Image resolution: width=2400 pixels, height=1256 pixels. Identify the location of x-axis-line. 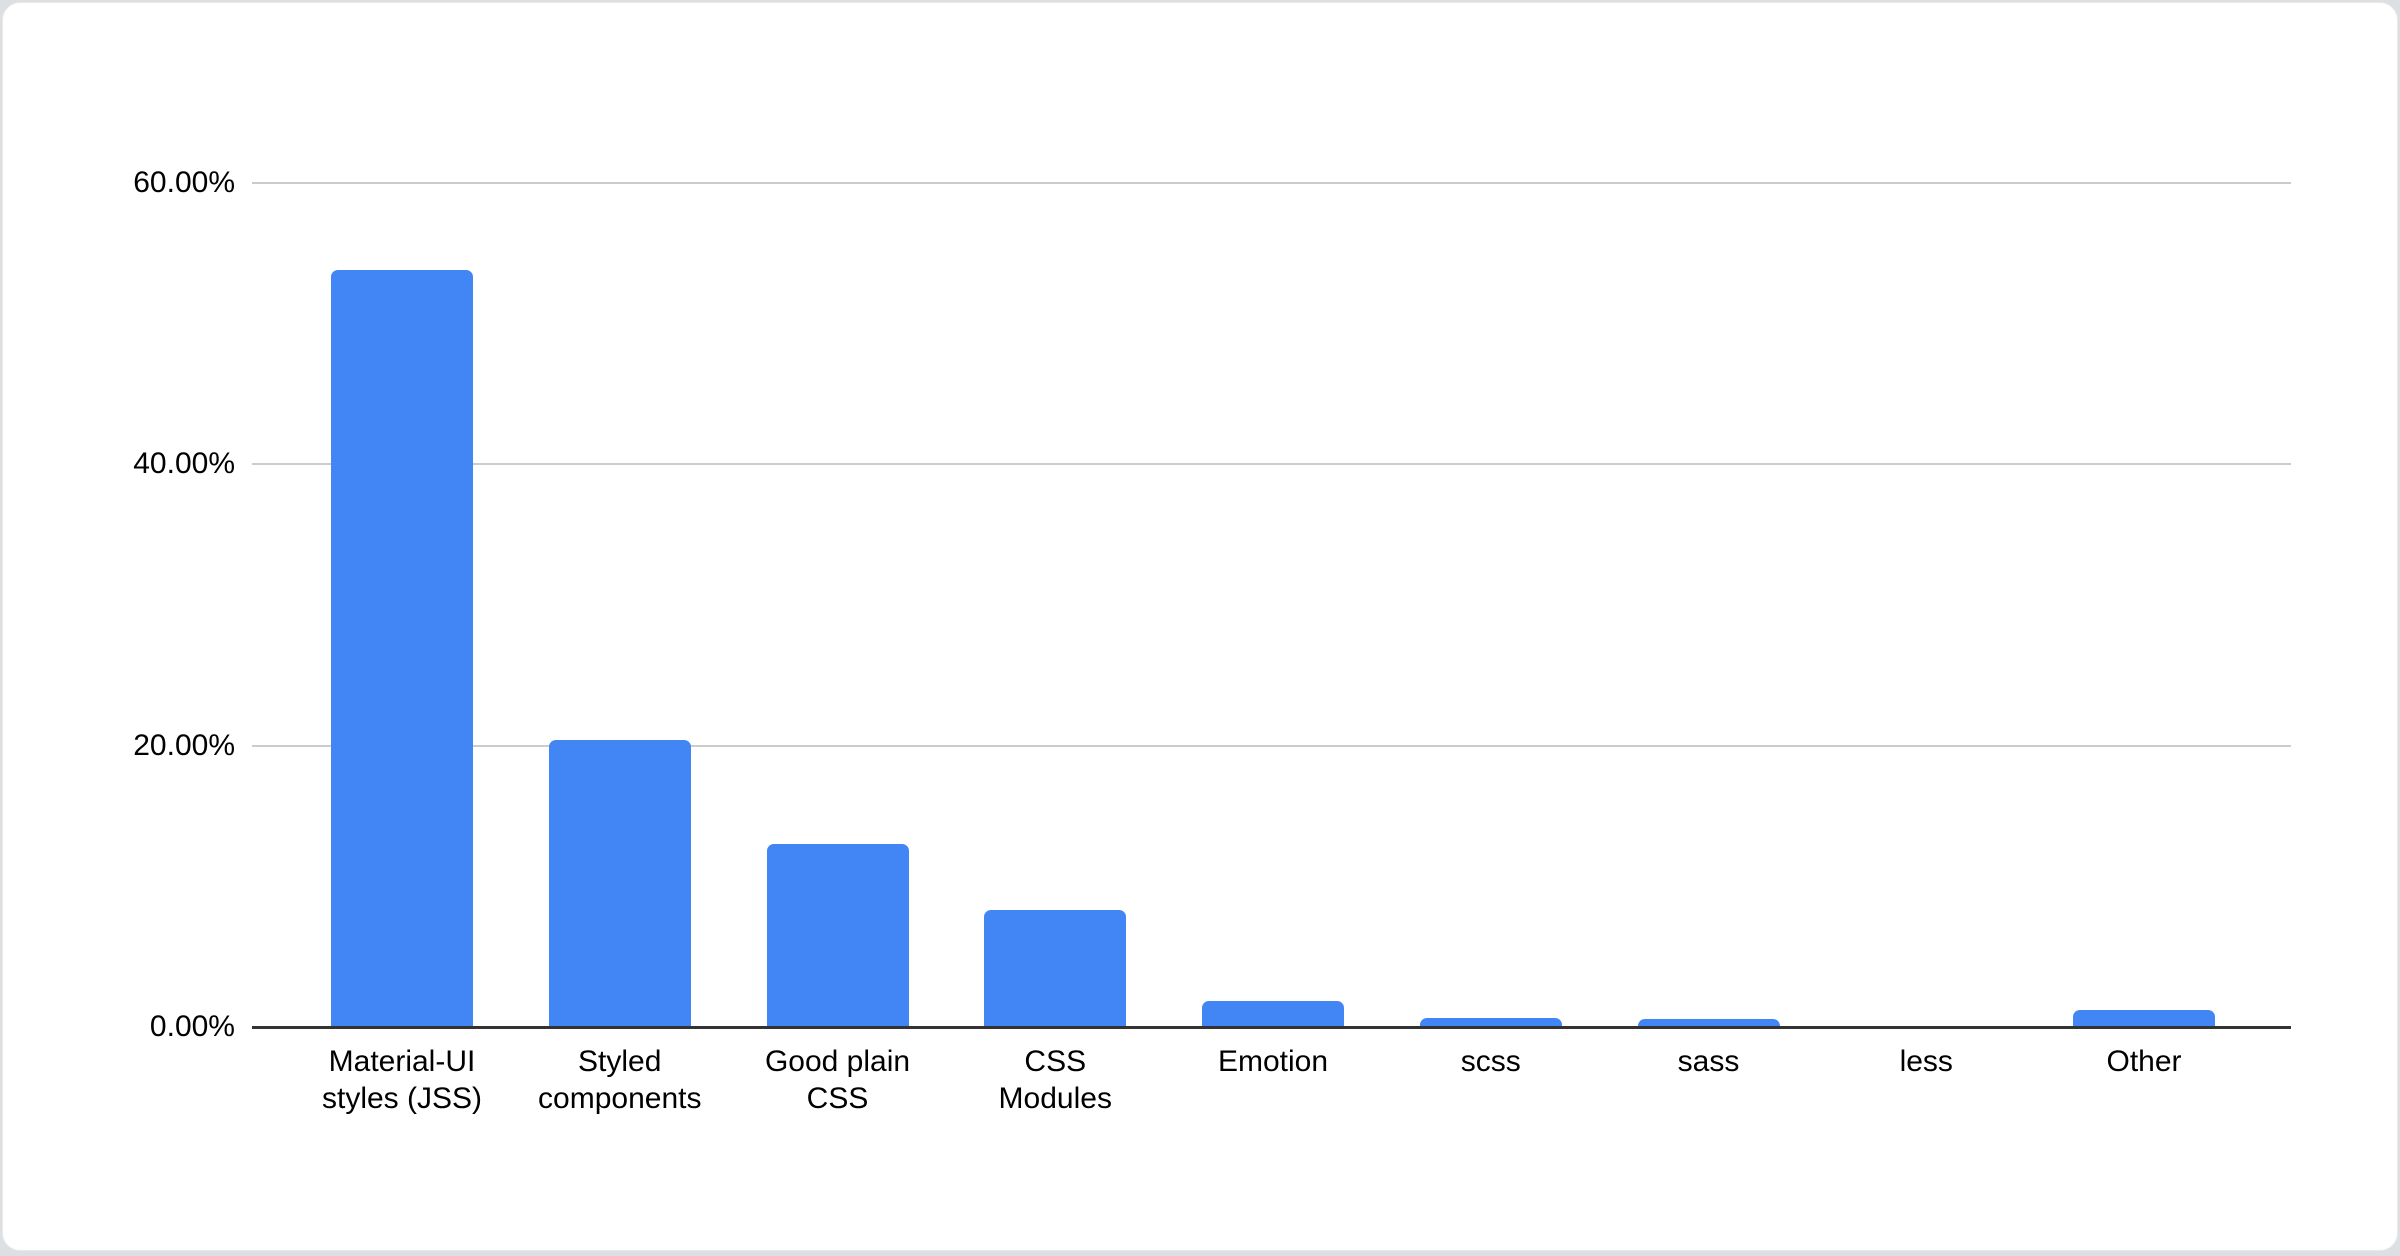
(1271, 1027).